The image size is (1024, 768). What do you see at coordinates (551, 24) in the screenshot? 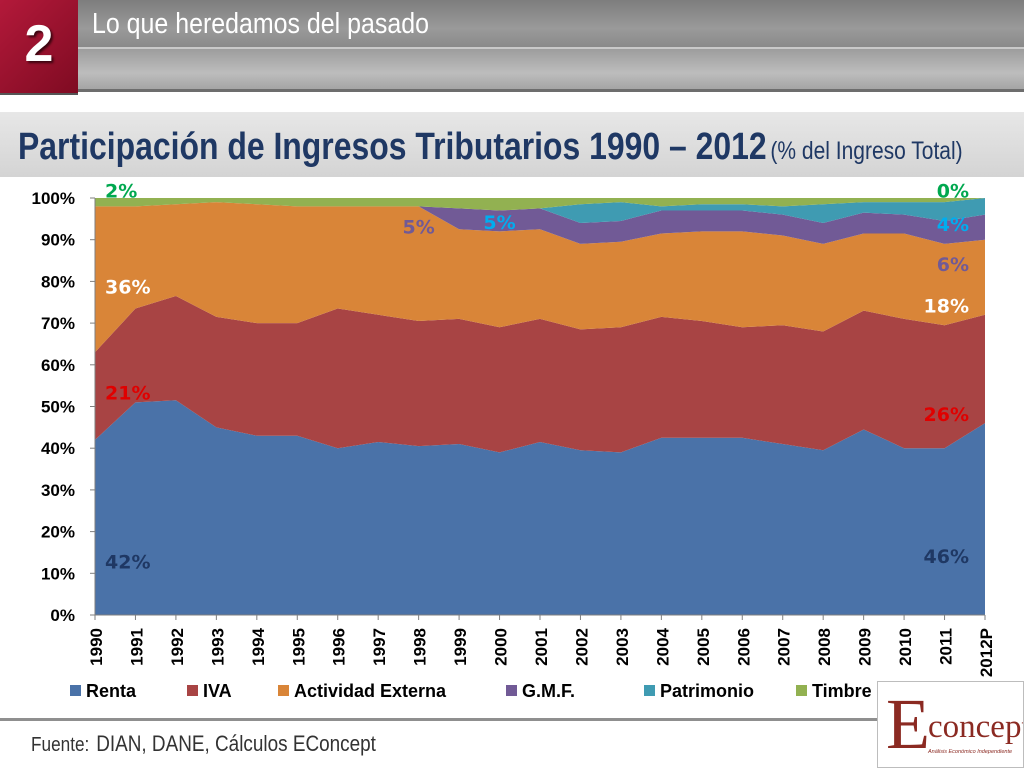
I see `header-bar` at bounding box center [551, 24].